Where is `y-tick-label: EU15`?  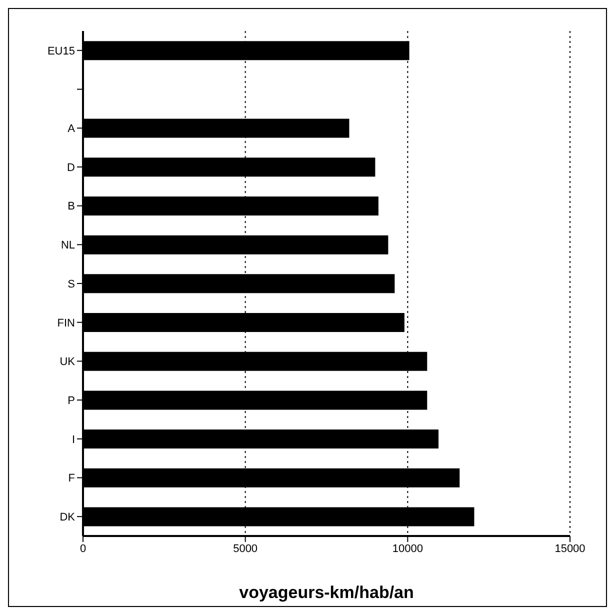
y-tick-label: EU15 is located at coordinates (61, 51).